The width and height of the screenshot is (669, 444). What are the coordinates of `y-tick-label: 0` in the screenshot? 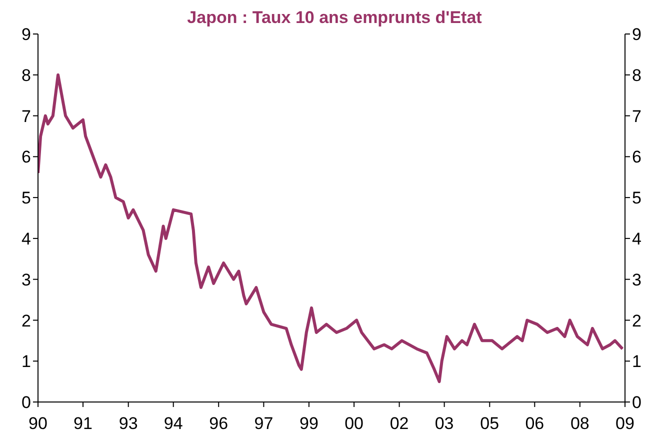 It's located at (26, 402).